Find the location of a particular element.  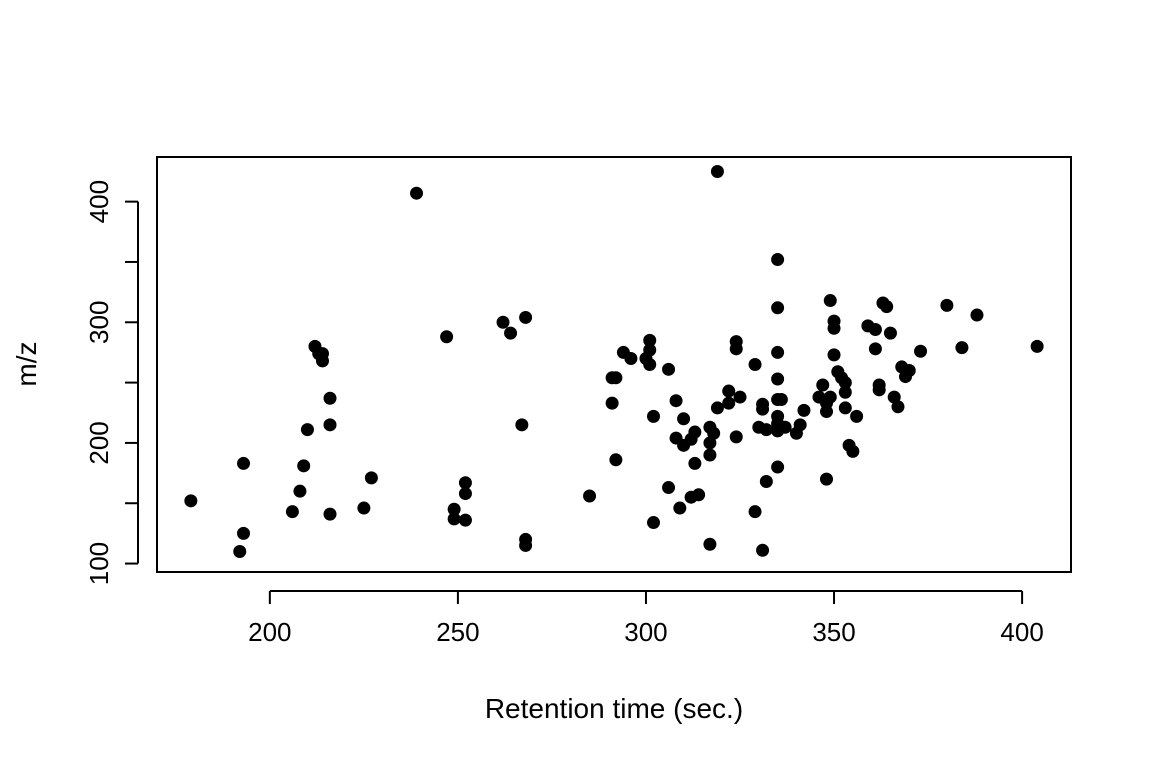

x-tick-label: 200 is located at coordinates (269, 632).